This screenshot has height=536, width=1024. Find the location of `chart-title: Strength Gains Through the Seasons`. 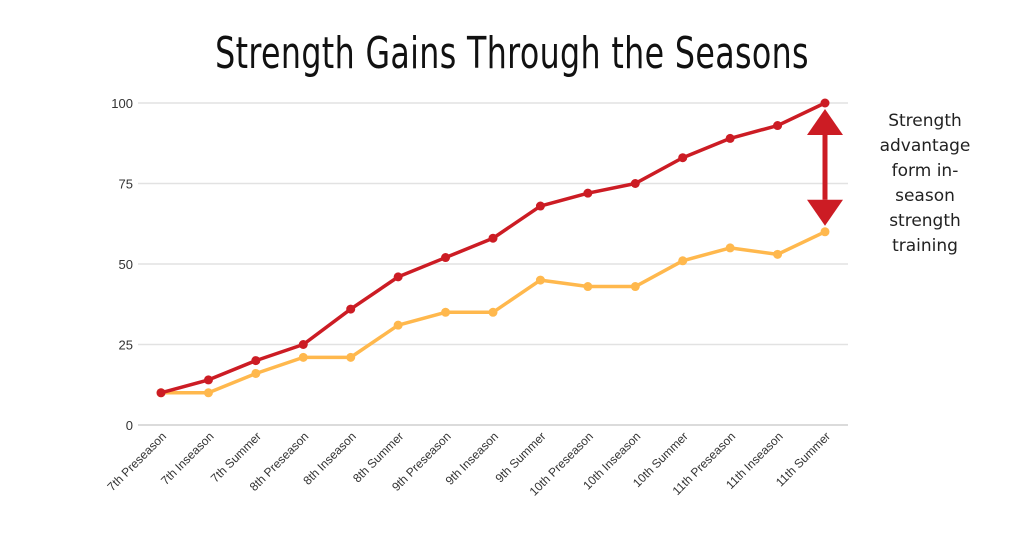

chart-title: Strength Gains Through the Seasons is located at coordinates (512, 53).